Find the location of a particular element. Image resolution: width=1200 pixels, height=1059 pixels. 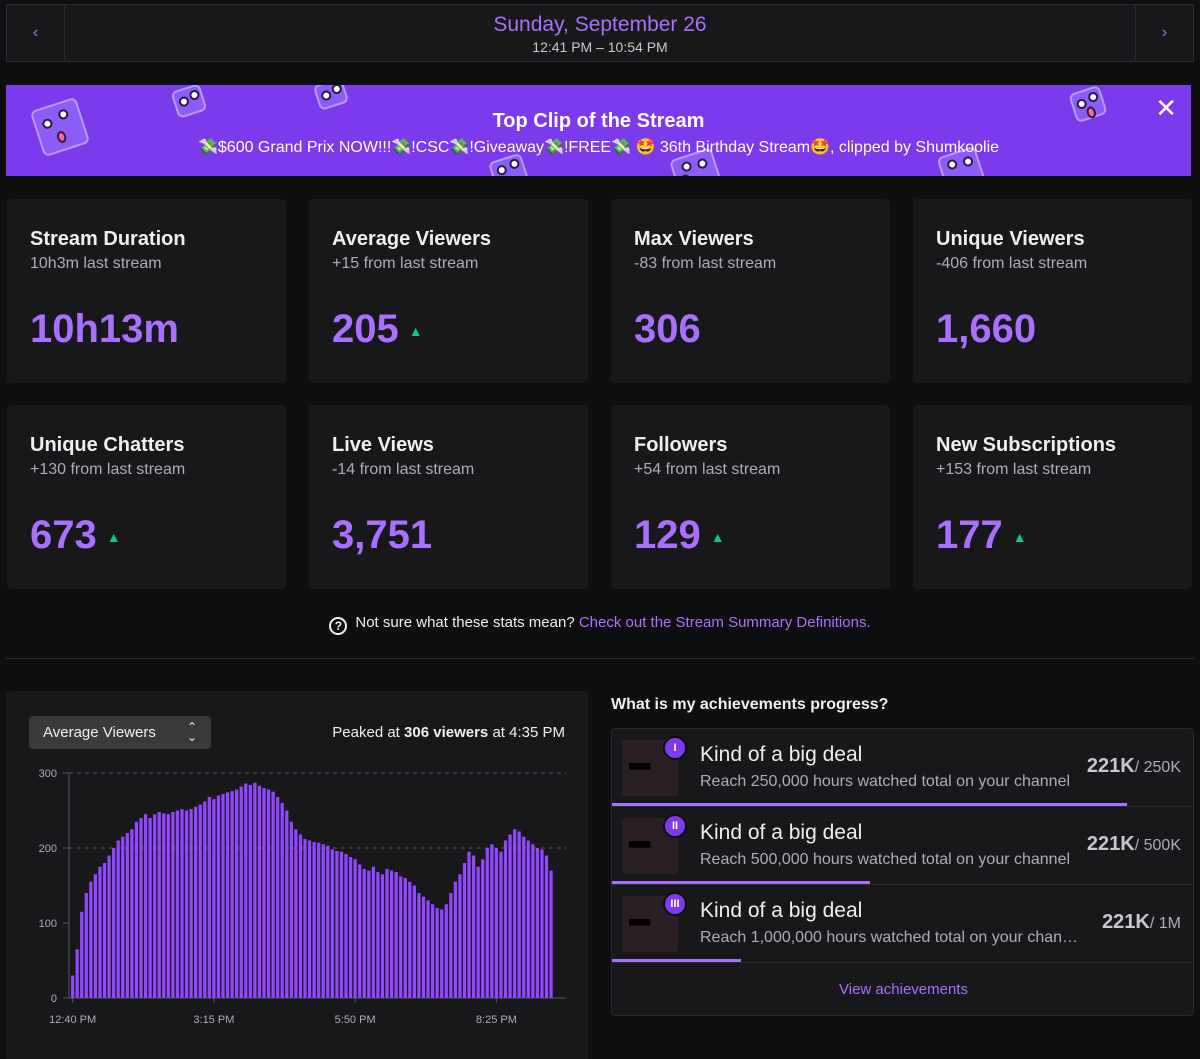

achievements-heading: What is my achievements progress? is located at coordinates (750, 704).